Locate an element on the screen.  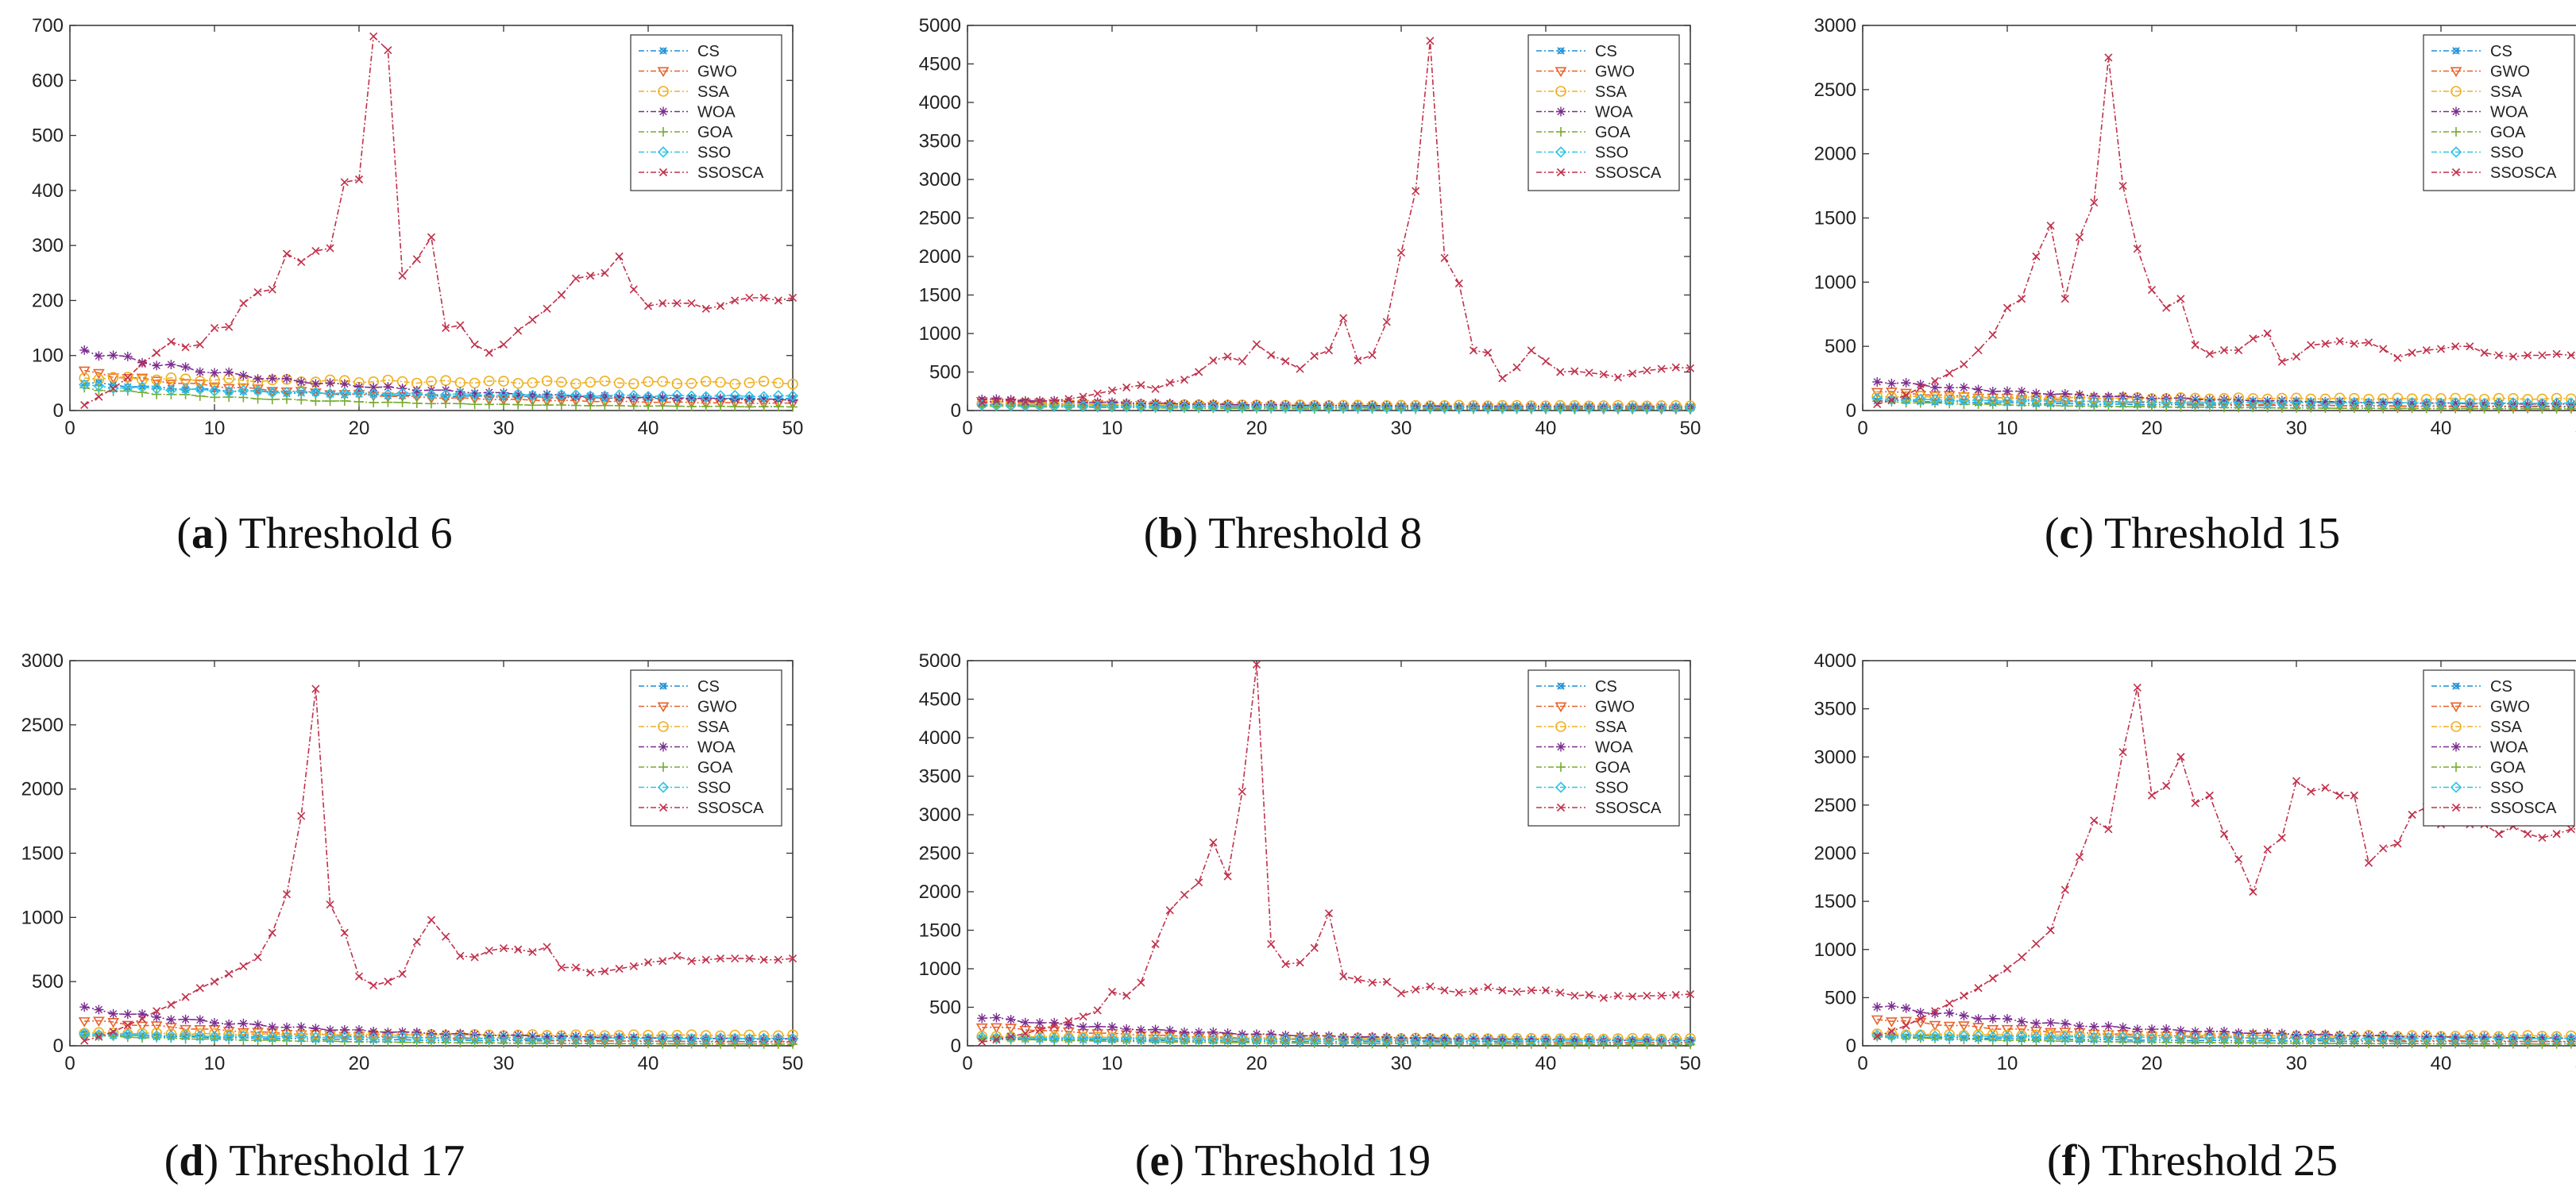
legend-box is located at coordinates (2499, 748).